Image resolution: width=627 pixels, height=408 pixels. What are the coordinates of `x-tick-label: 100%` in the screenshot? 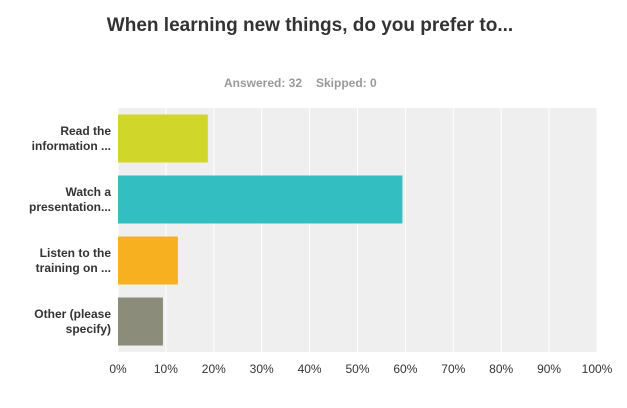 It's located at (597, 369).